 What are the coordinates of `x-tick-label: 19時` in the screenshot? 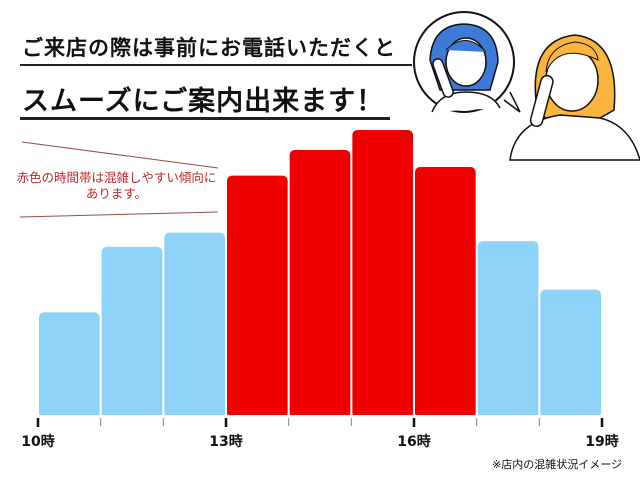 It's located at (601, 441).